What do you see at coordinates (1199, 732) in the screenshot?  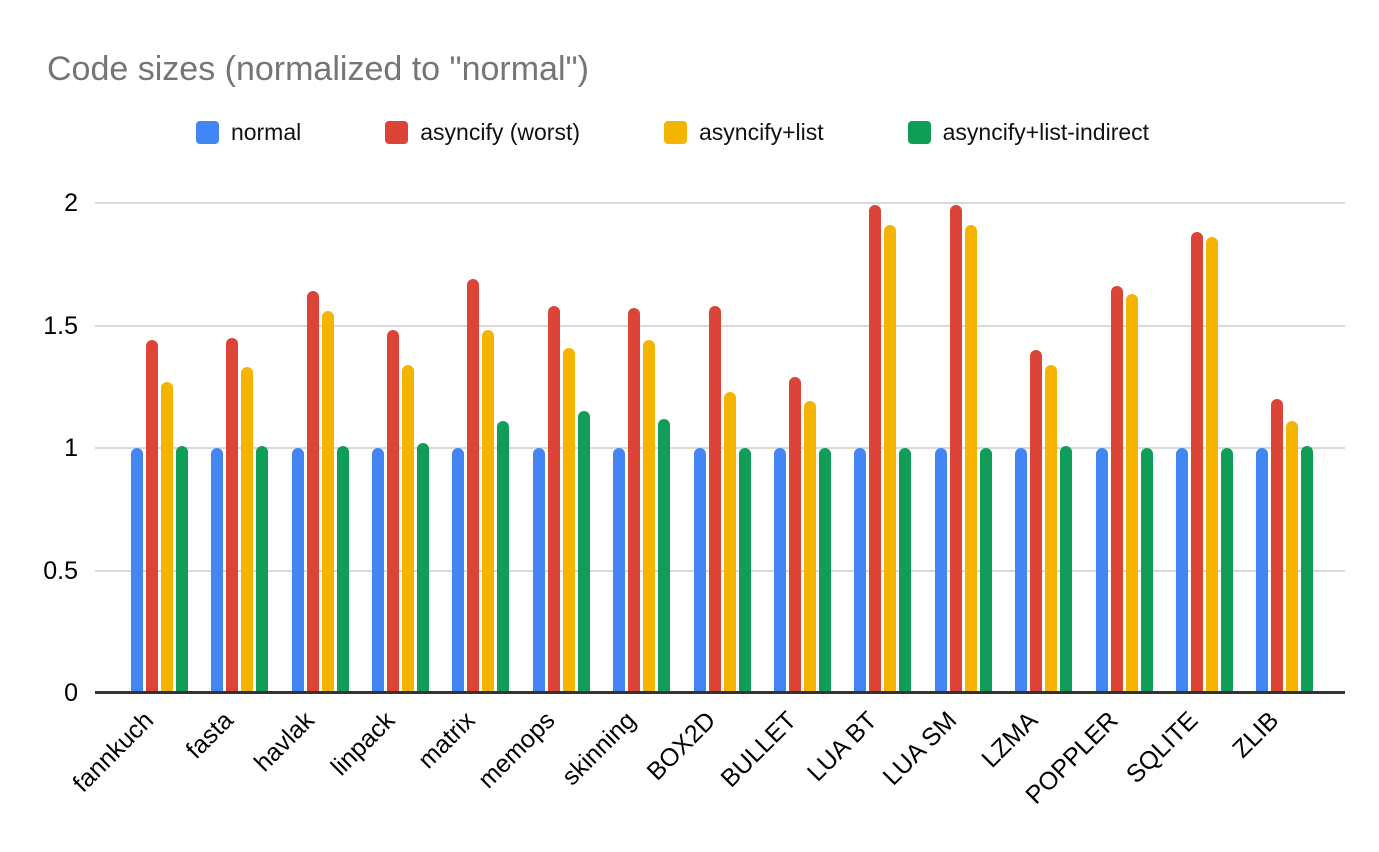 I see `x-axis-label-holder: ZLIB` at bounding box center [1199, 732].